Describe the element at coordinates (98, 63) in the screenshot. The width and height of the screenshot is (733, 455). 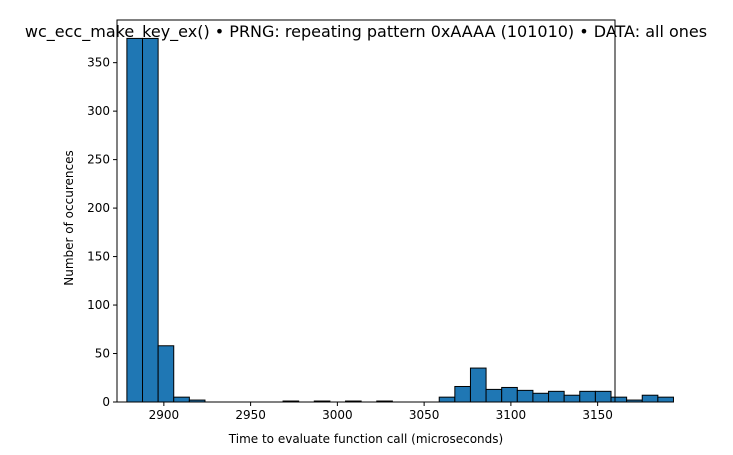
I see `y-tick-label: 350` at that location.